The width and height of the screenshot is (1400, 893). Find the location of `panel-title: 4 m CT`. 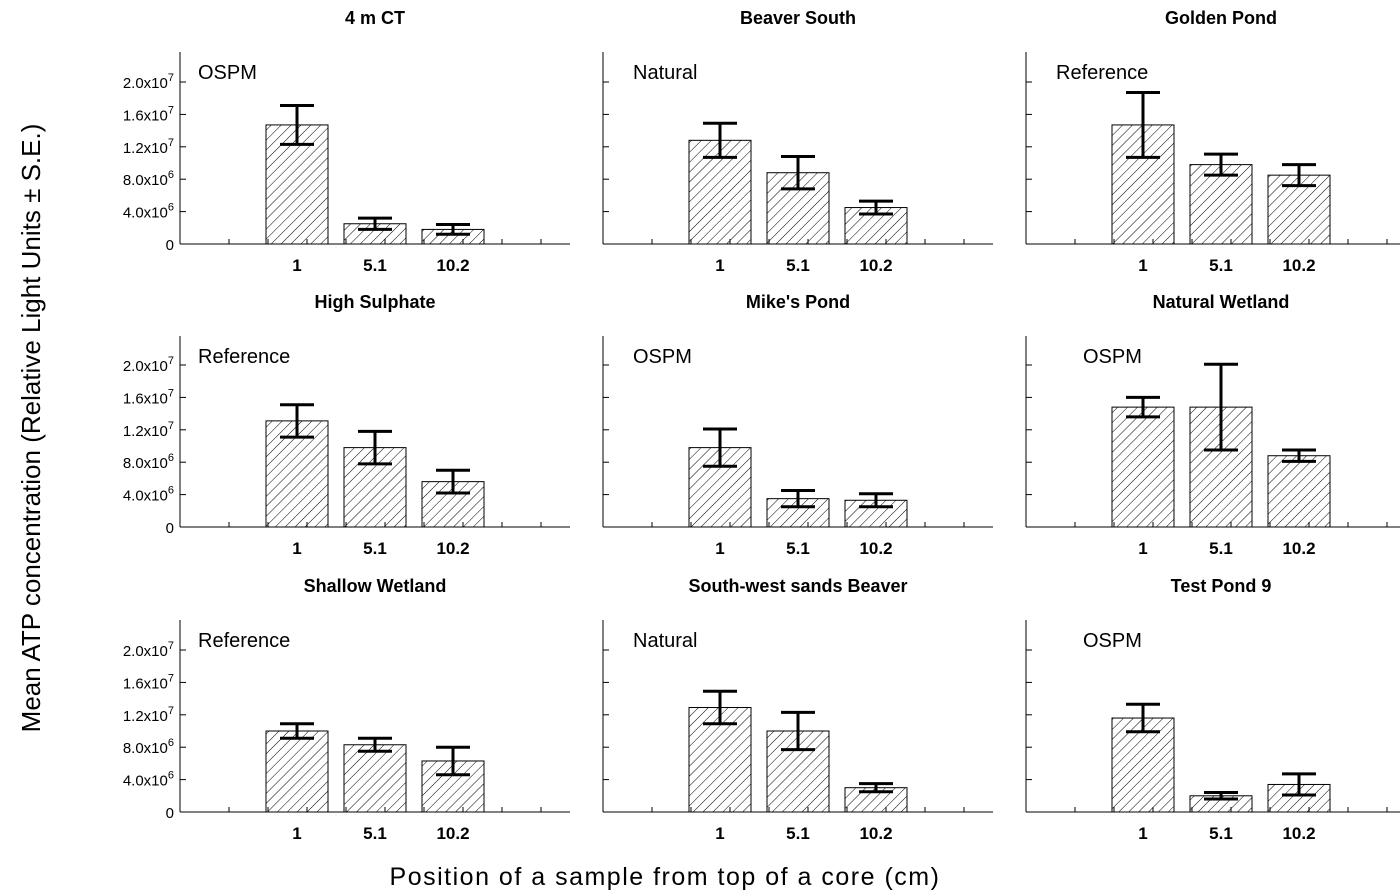

panel-title: 4 m CT is located at coordinates (375, 18).